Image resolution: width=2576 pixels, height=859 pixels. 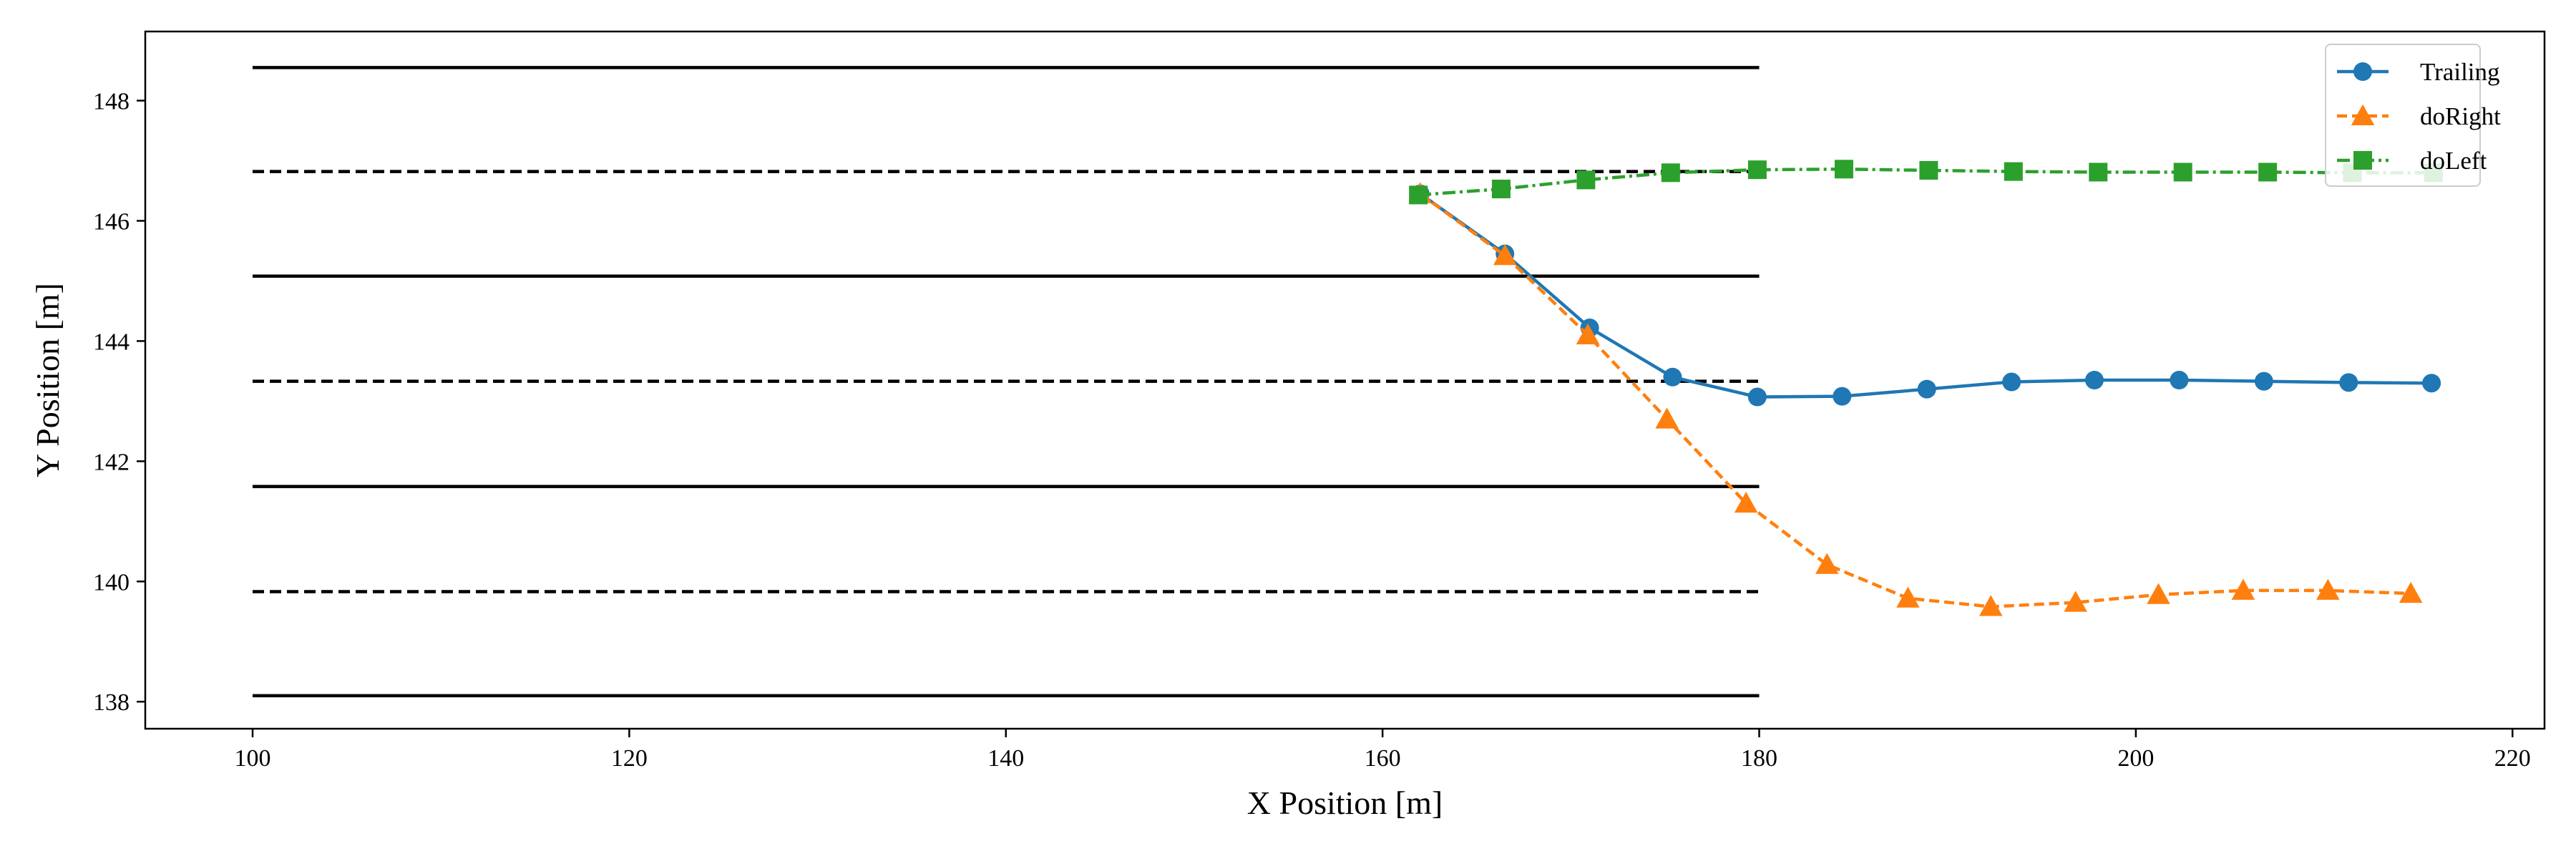 I want to click on legend-marker-doLeft, so click(x=2362, y=160).